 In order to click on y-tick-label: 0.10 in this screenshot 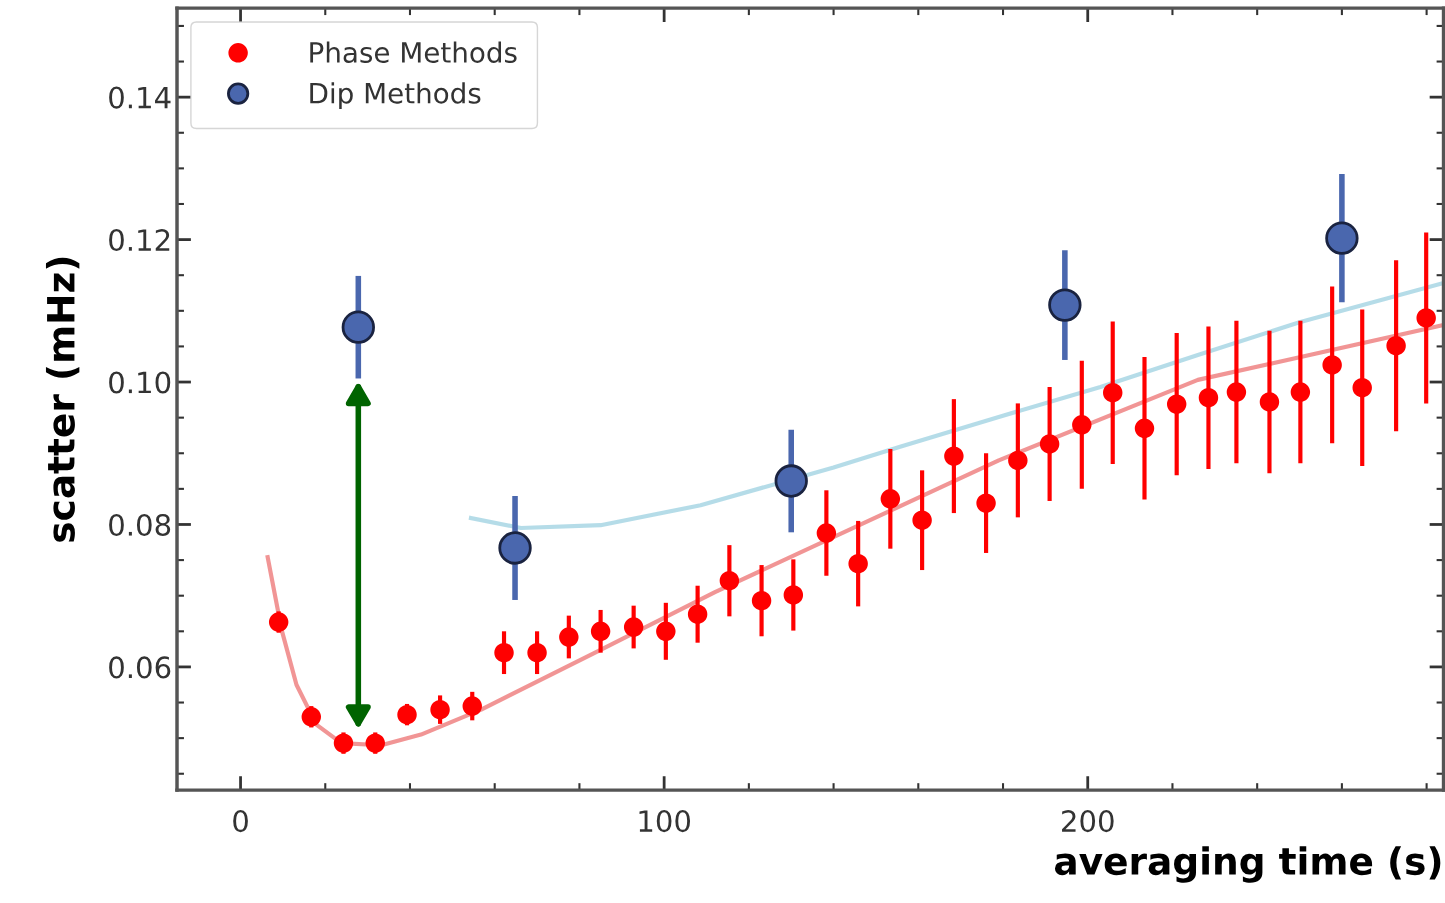, I will do `click(140, 382)`.